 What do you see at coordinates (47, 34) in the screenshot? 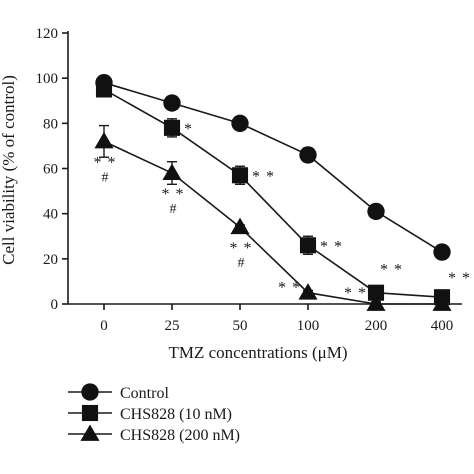
I see `y-tick-label: 120` at bounding box center [47, 34].